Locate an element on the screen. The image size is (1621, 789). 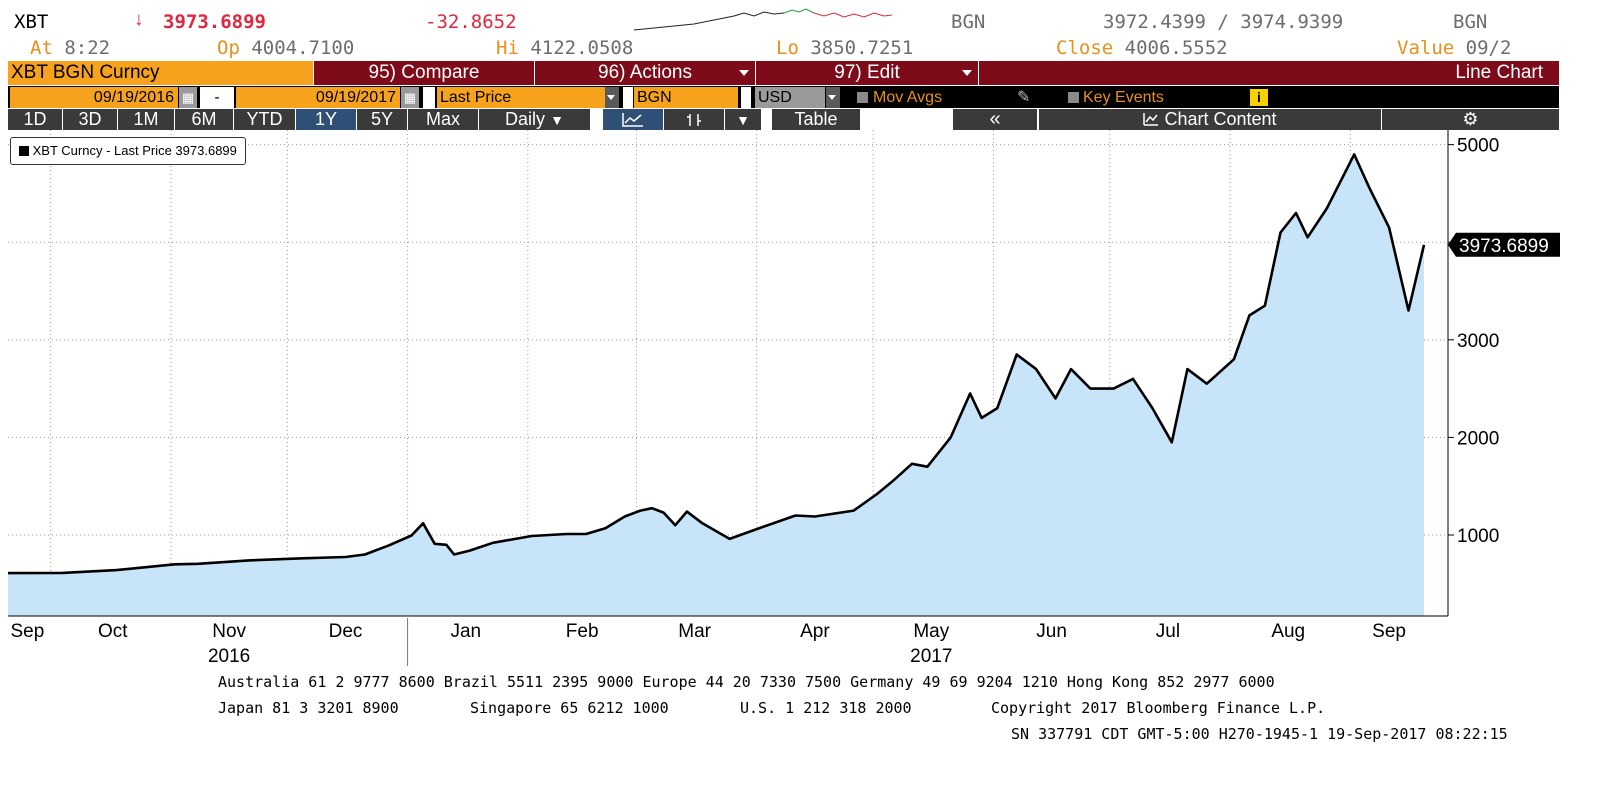
period-1d: 1D is located at coordinates (35, 119).